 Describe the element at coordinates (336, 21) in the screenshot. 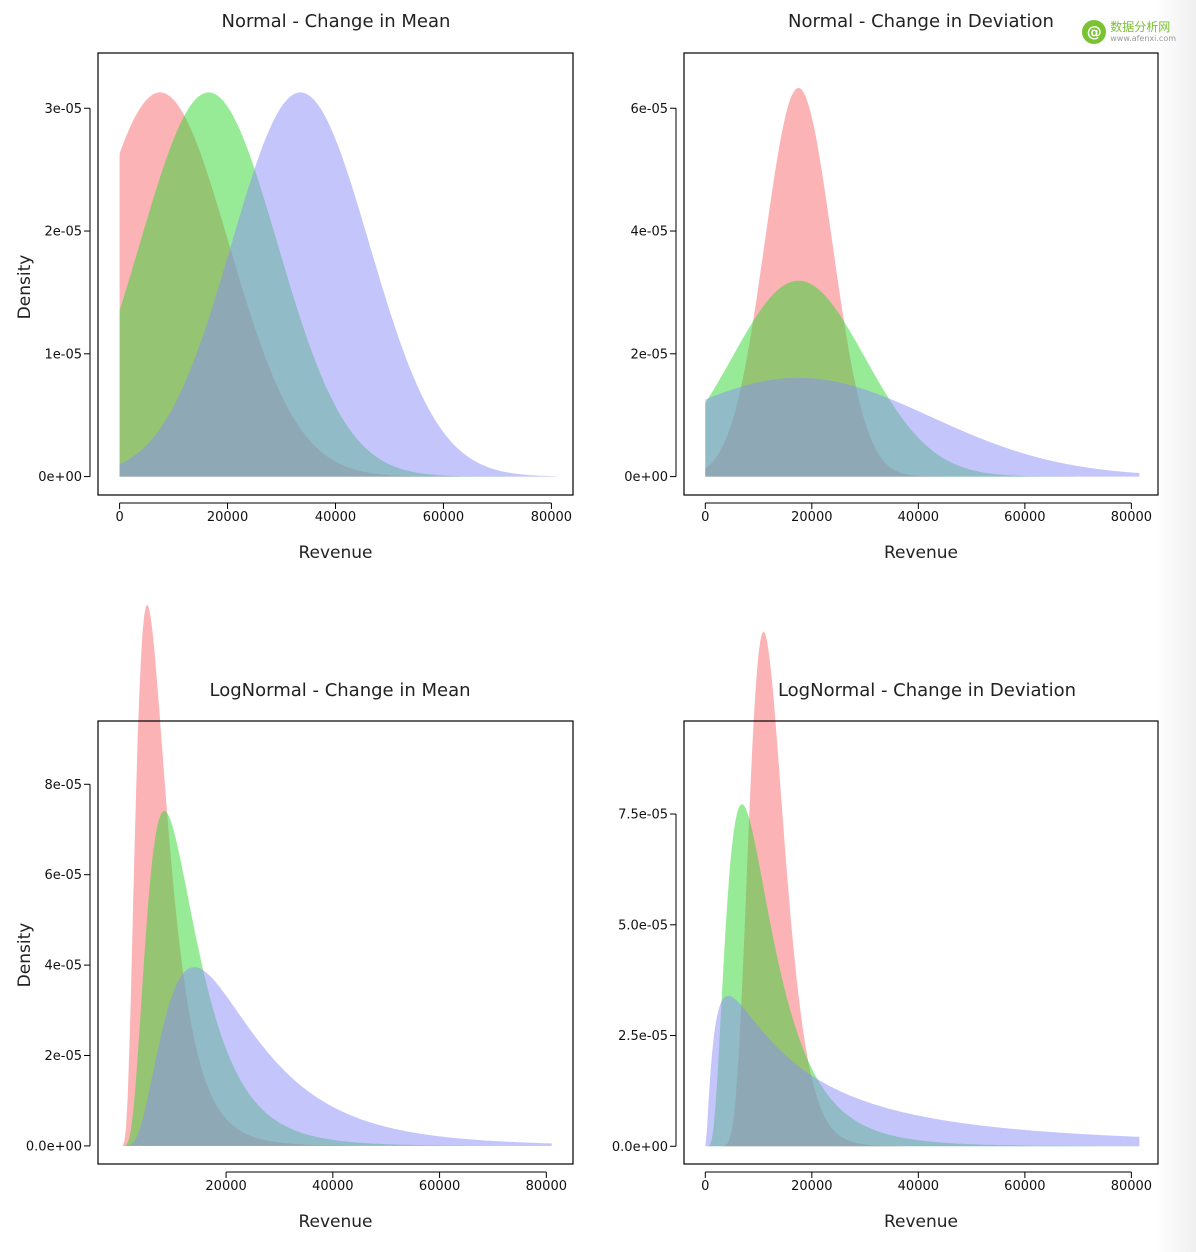

I see `chart-title: Normal - Change in Mean` at that location.